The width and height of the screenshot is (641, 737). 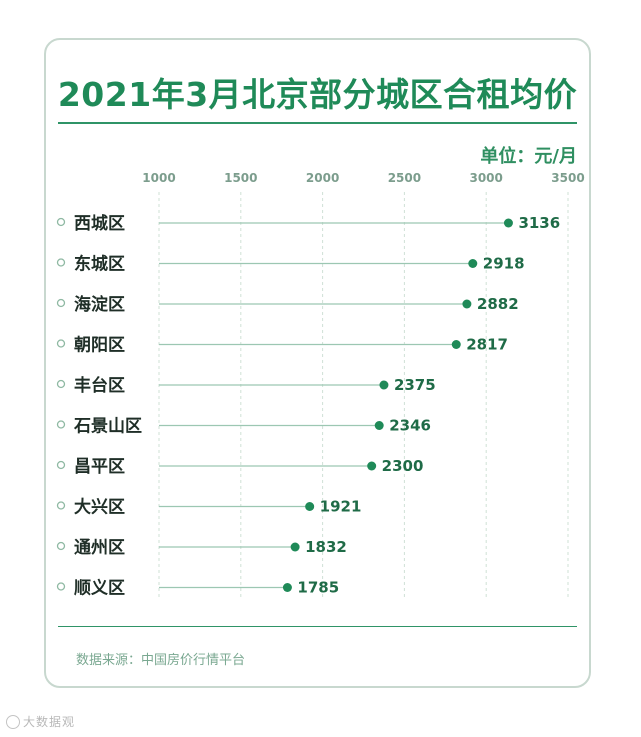 What do you see at coordinates (404, 178) in the screenshot?
I see `x-tick-label: 2500` at bounding box center [404, 178].